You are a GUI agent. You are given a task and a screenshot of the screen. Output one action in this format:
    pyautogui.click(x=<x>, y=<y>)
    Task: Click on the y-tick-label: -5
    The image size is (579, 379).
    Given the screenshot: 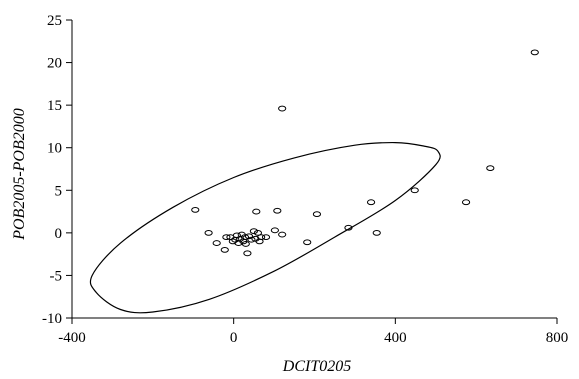 What is the action you would take?
    pyautogui.click(x=56, y=276)
    